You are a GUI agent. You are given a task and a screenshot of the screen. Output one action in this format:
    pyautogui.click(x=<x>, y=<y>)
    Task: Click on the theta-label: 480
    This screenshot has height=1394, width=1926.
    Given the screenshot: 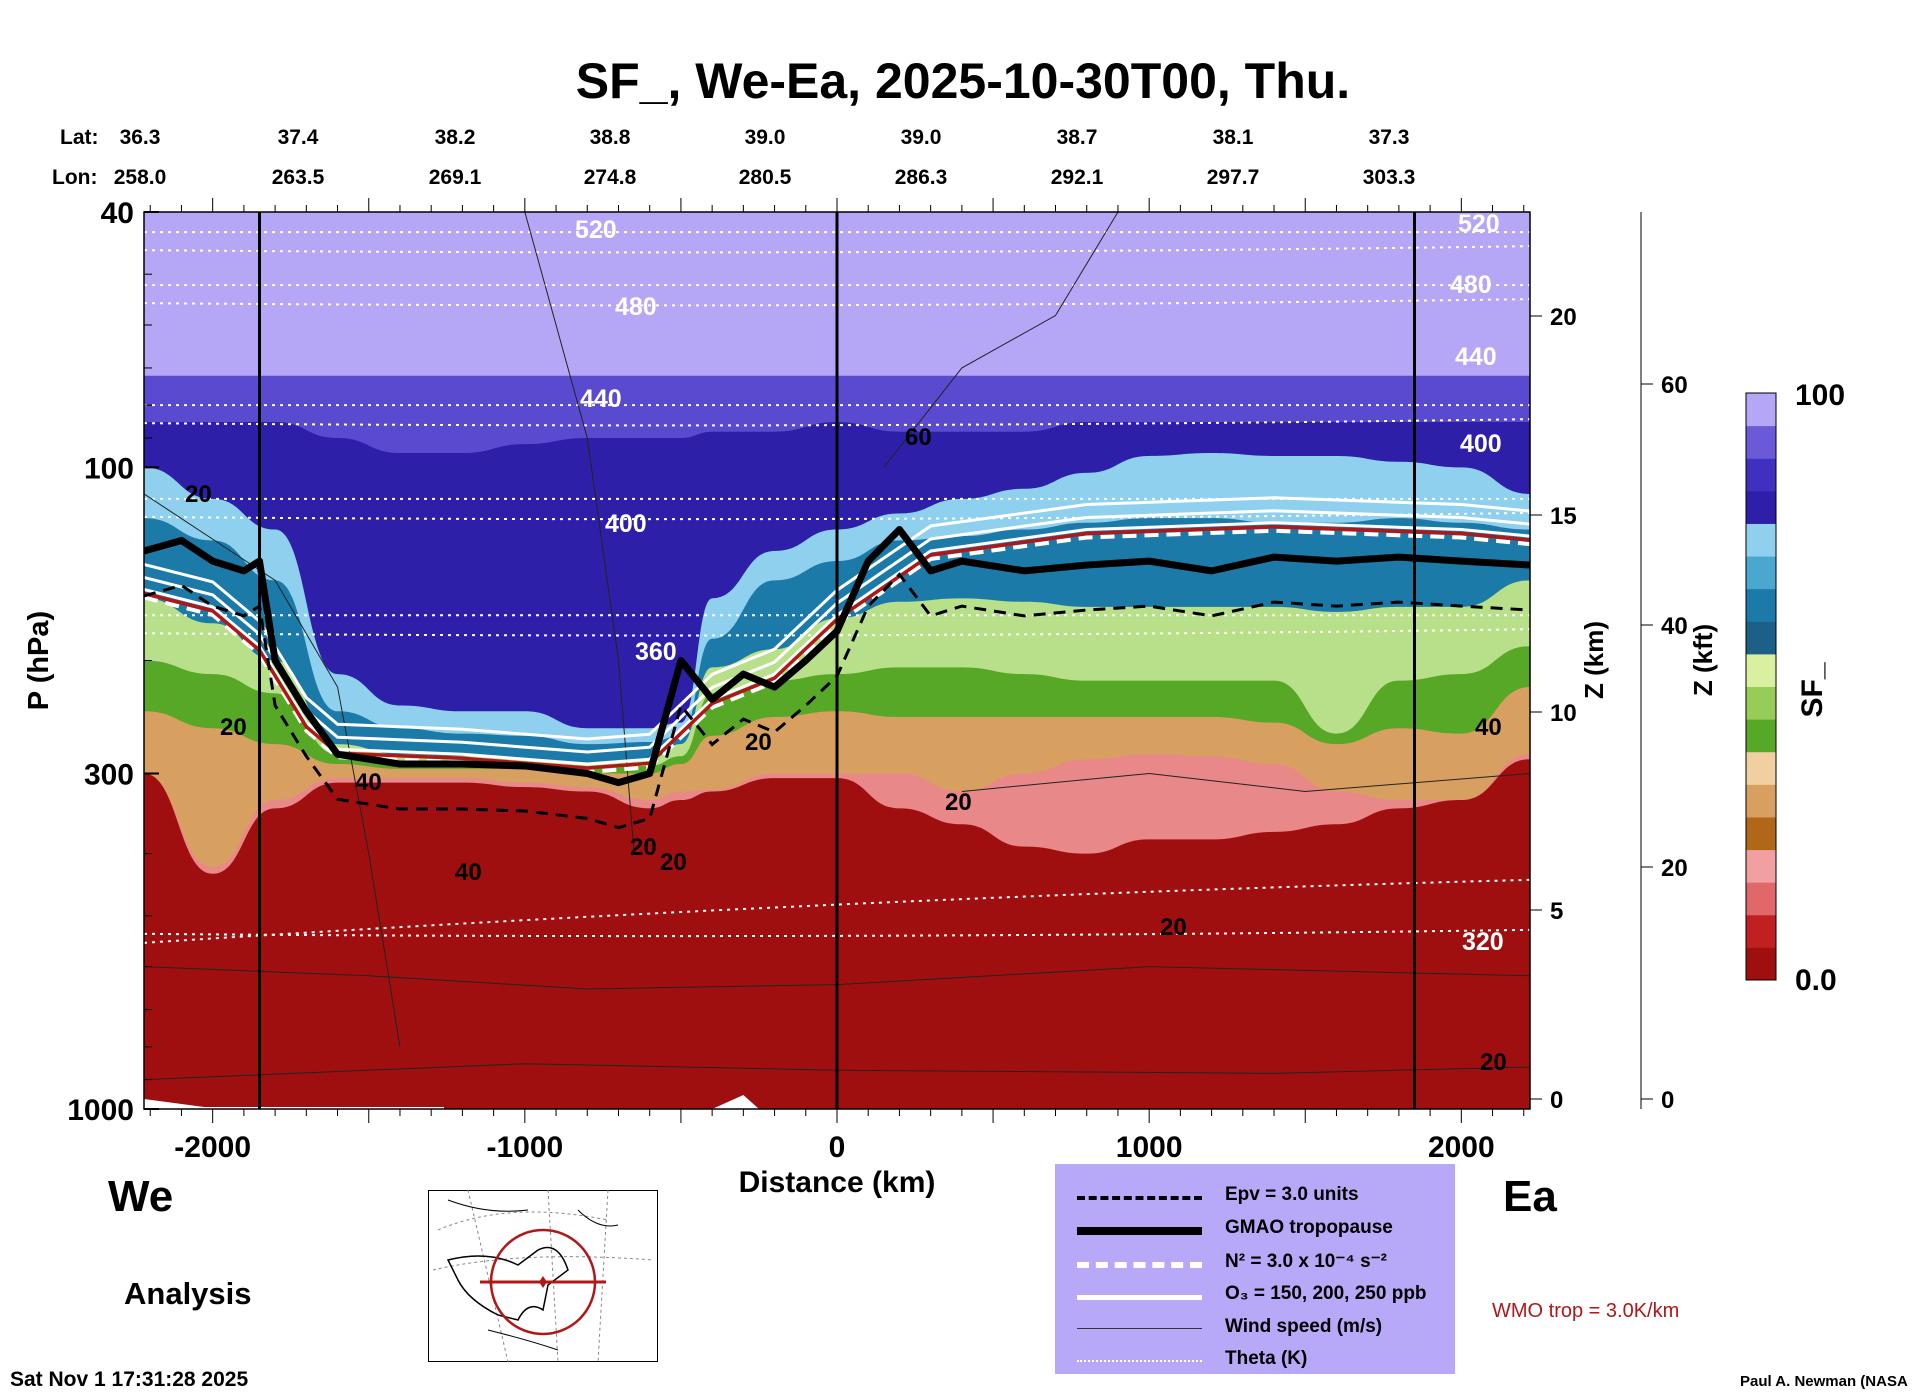 What is the action you would take?
    pyautogui.click(x=636, y=307)
    